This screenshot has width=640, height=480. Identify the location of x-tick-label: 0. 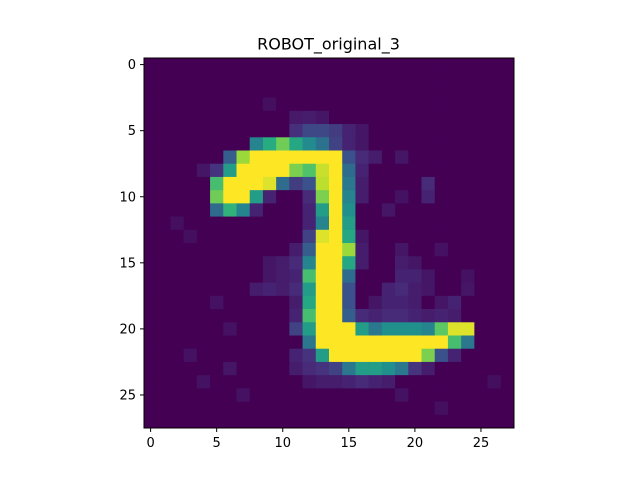
(150, 443).